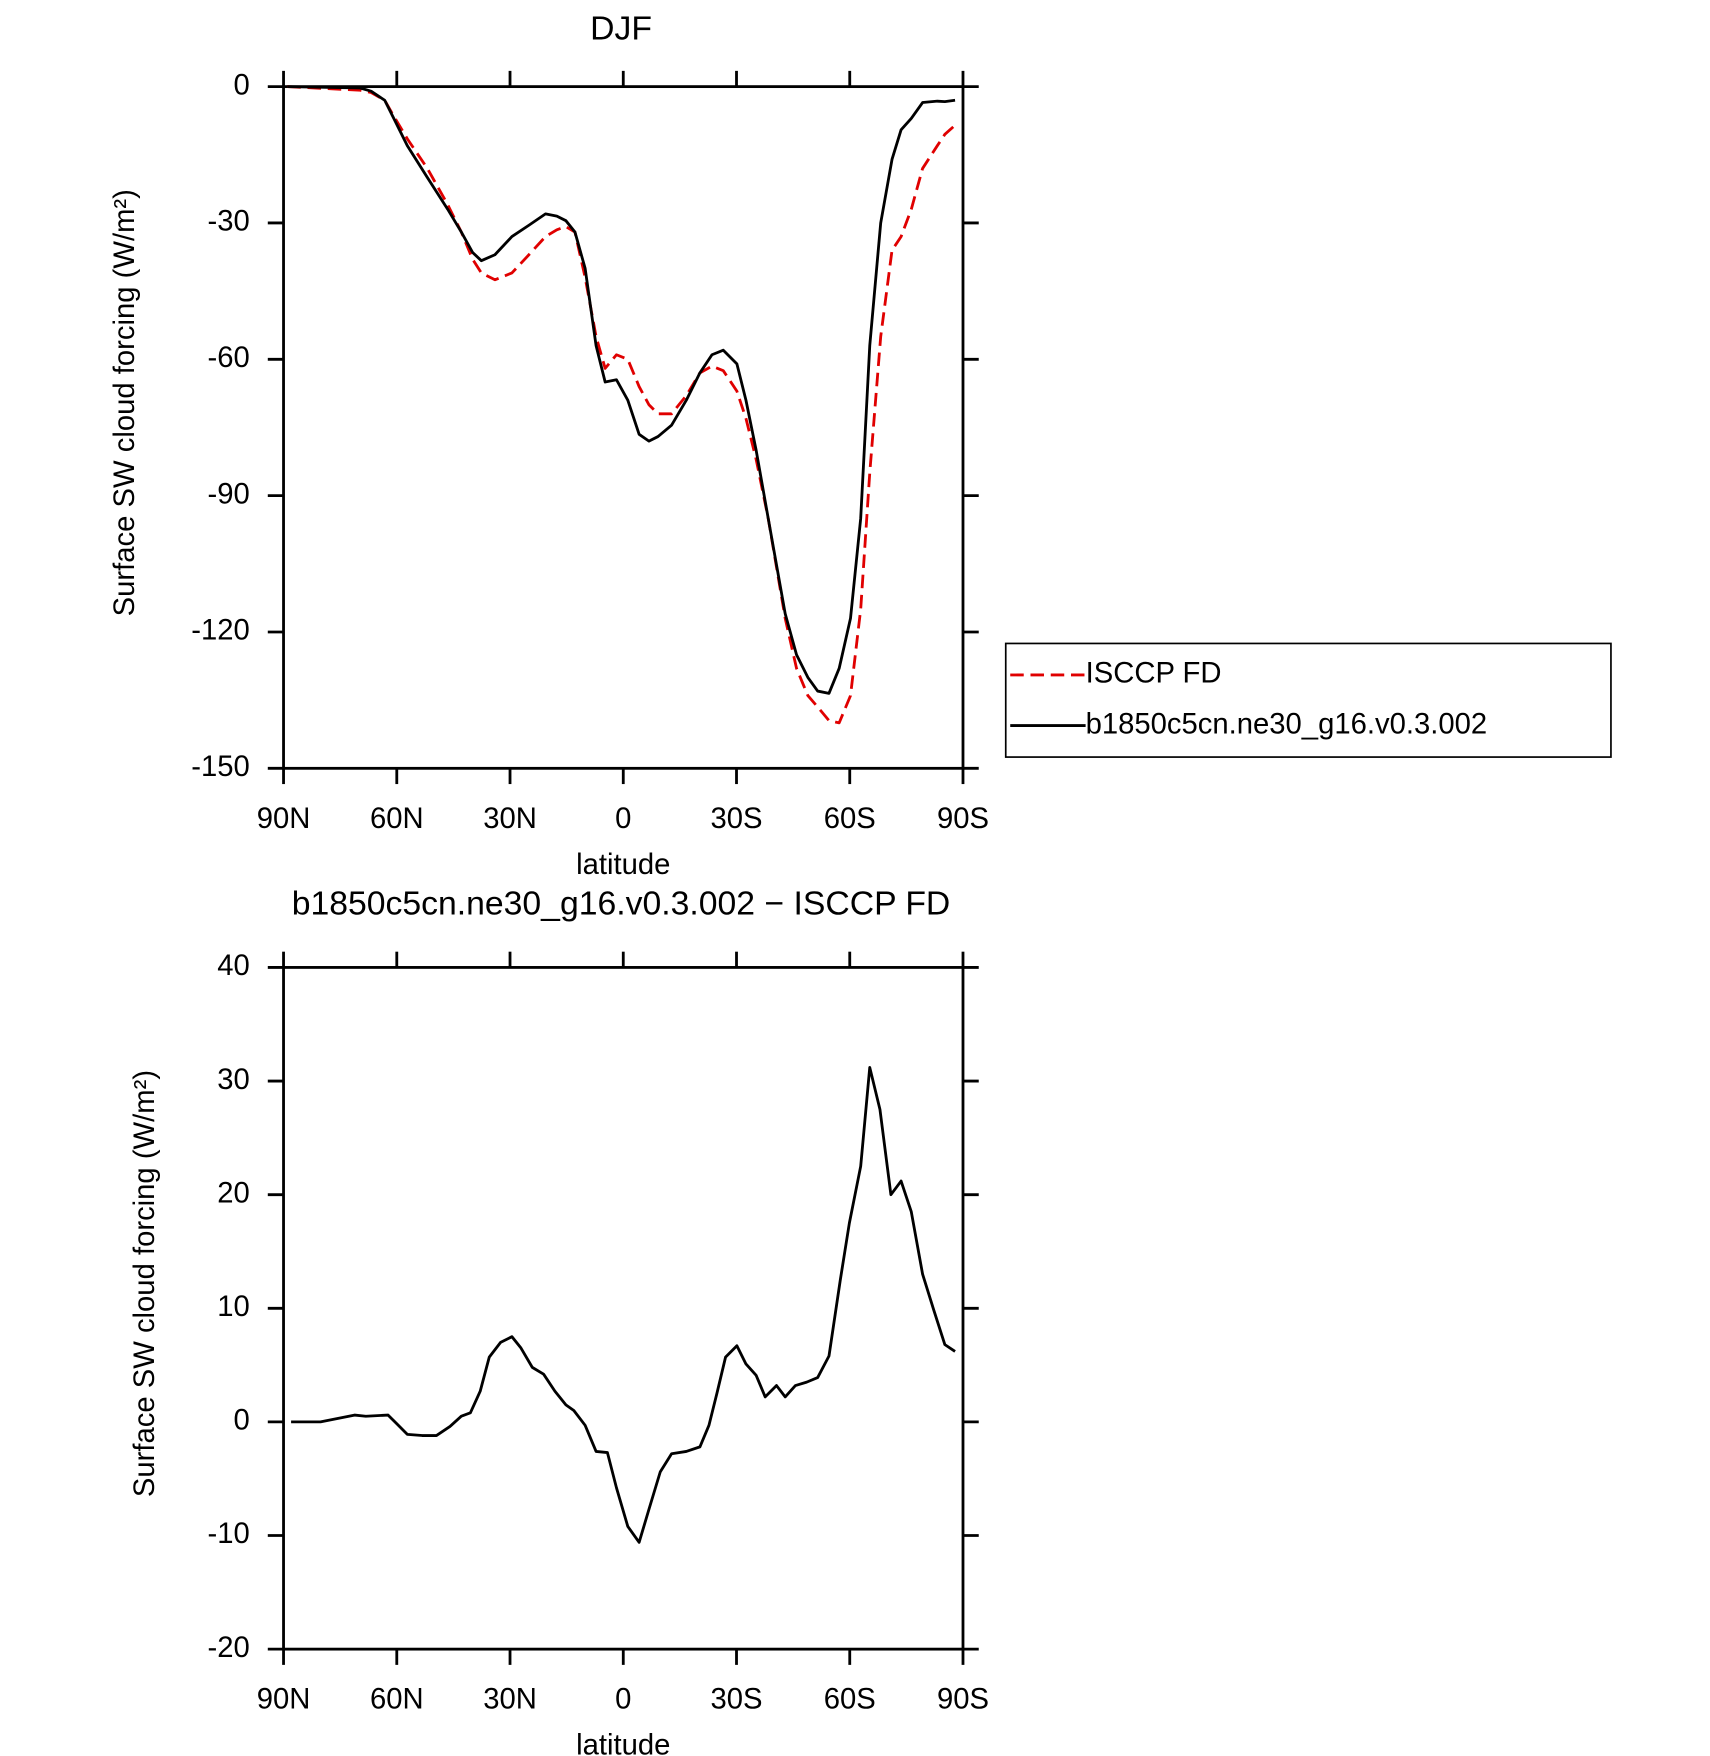  Describe the element at coordinates (1287, 724) in the screenshot. I see `legend-label: b1850c5cn.ne30_g16.v0.3.002` at that location.